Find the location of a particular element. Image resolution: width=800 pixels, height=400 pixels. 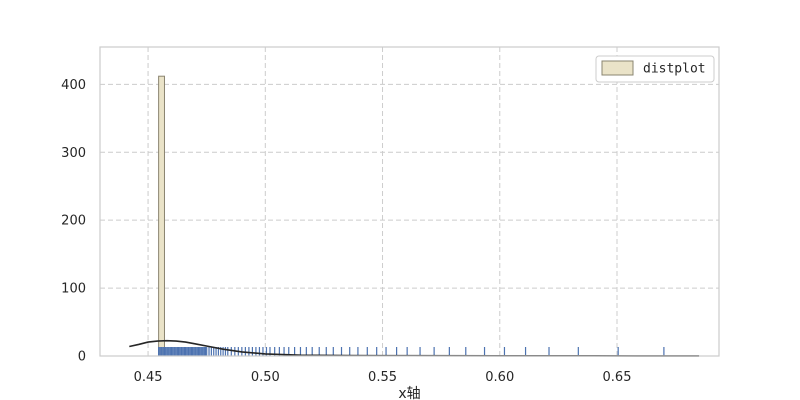

y-tick-label: 100 is located at coordinates (73, 289).